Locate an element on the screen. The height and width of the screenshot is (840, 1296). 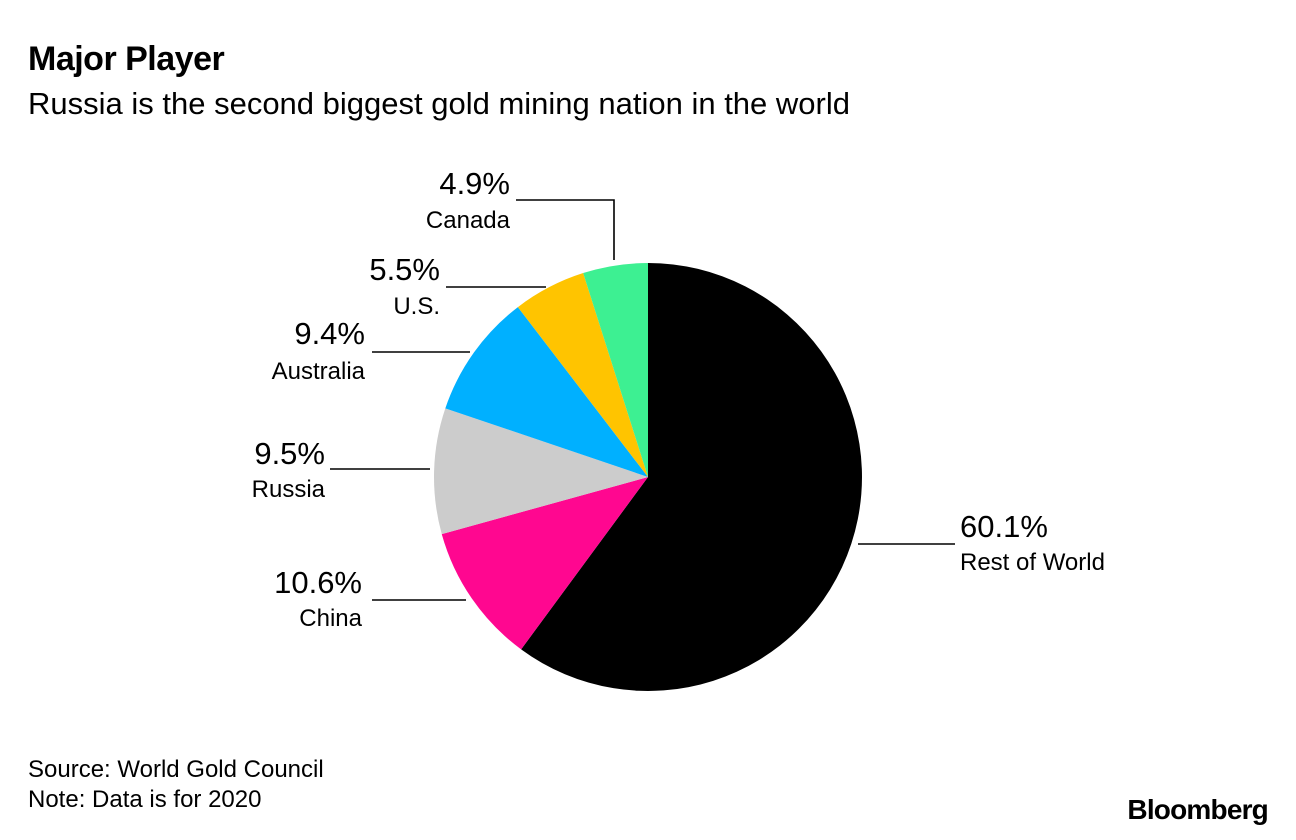
pie-slice-australia is located at coordinates (546, 392).